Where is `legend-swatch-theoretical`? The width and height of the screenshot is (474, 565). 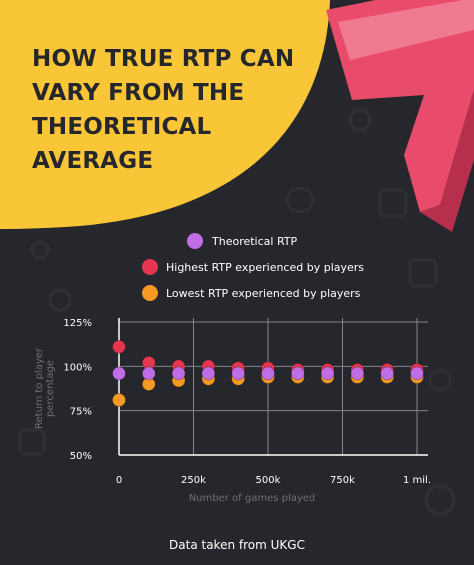
legend-swatch-theoretical is located at coordinates (195, 241).